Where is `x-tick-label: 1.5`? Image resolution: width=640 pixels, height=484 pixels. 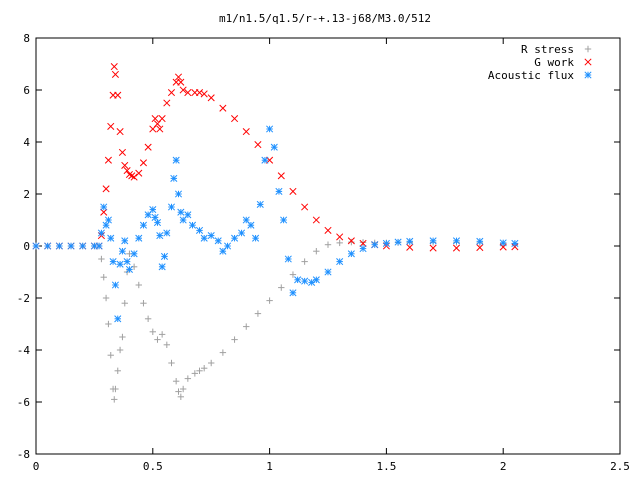 x-tick-label: 1.5 is located at coordinates (386, 466).